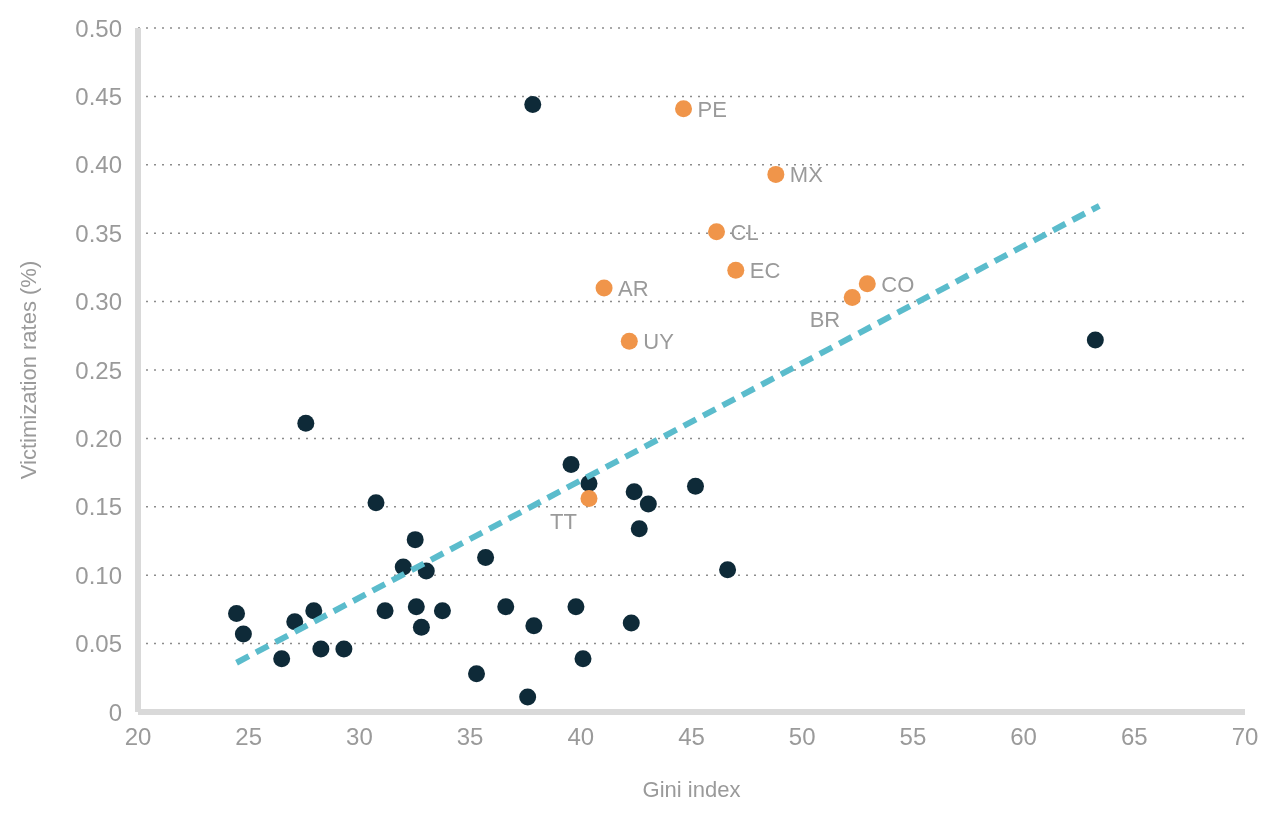 This screenshot has height=825, width=1273. Describe the element at coordinates (138, 737) in the screenshot. I see `x-tick-label: 20` at that location.